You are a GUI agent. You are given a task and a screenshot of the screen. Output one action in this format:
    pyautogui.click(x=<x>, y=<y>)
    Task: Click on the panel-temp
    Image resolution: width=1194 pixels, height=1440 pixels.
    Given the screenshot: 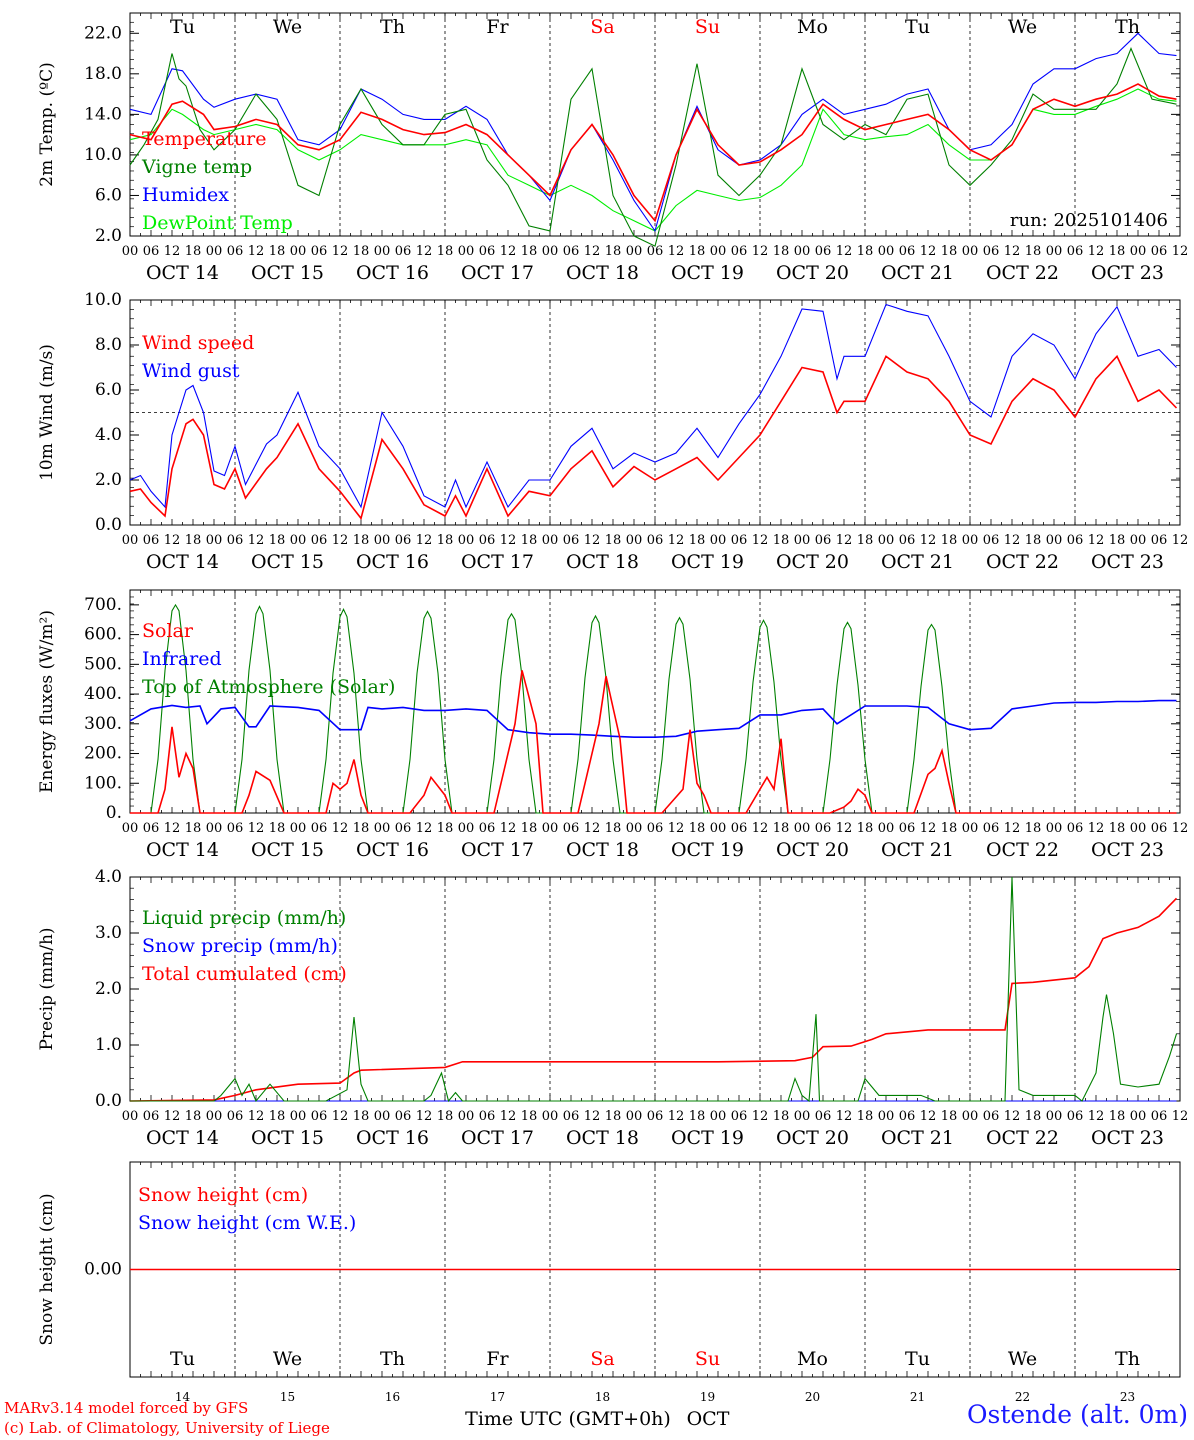 What is the action you would take?
    pyautogui.click(x=655, y=129)
    